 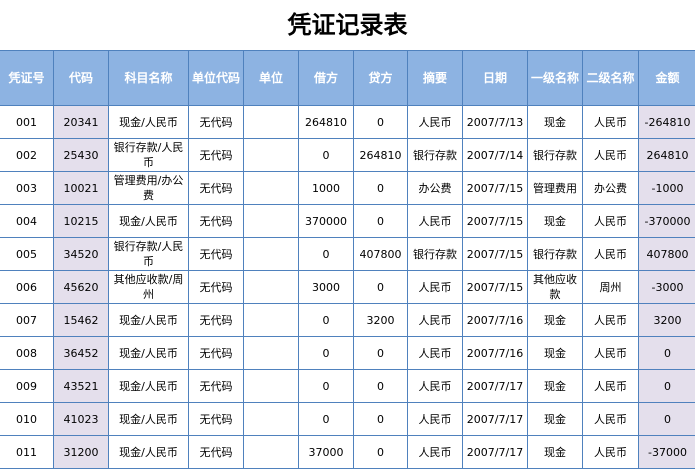 What do you see at coordinates (81, 254) in the screenshot?
I see `cell-code: 34520` at bounding box center [81, 254].